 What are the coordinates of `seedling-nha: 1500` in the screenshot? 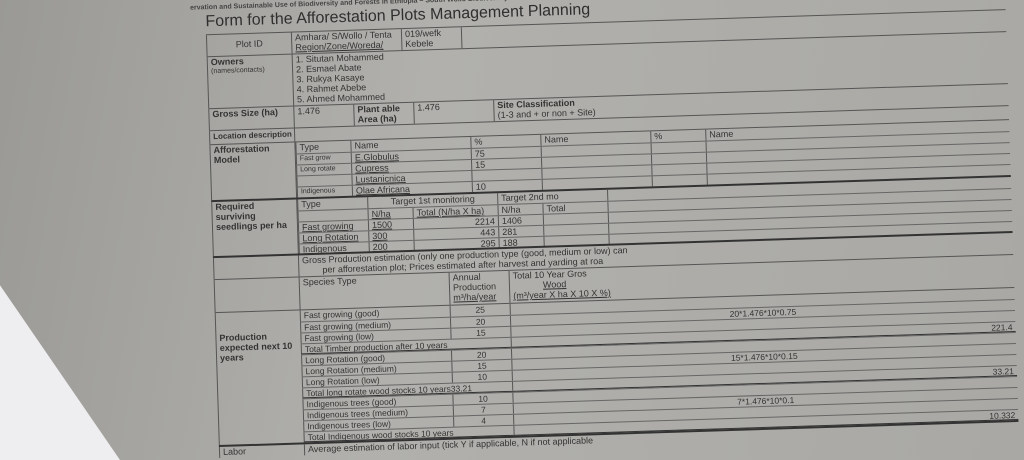 It's located at (390, 224).